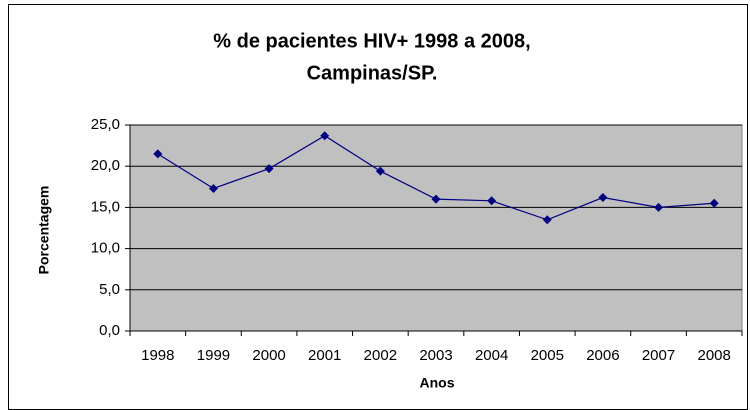 The width and height of the screenshot is (750, 410). What do you see at coordinates (713, 355) in the screenshot?
I see `x-tick-label: 2008` at bounding box center [713, 355].